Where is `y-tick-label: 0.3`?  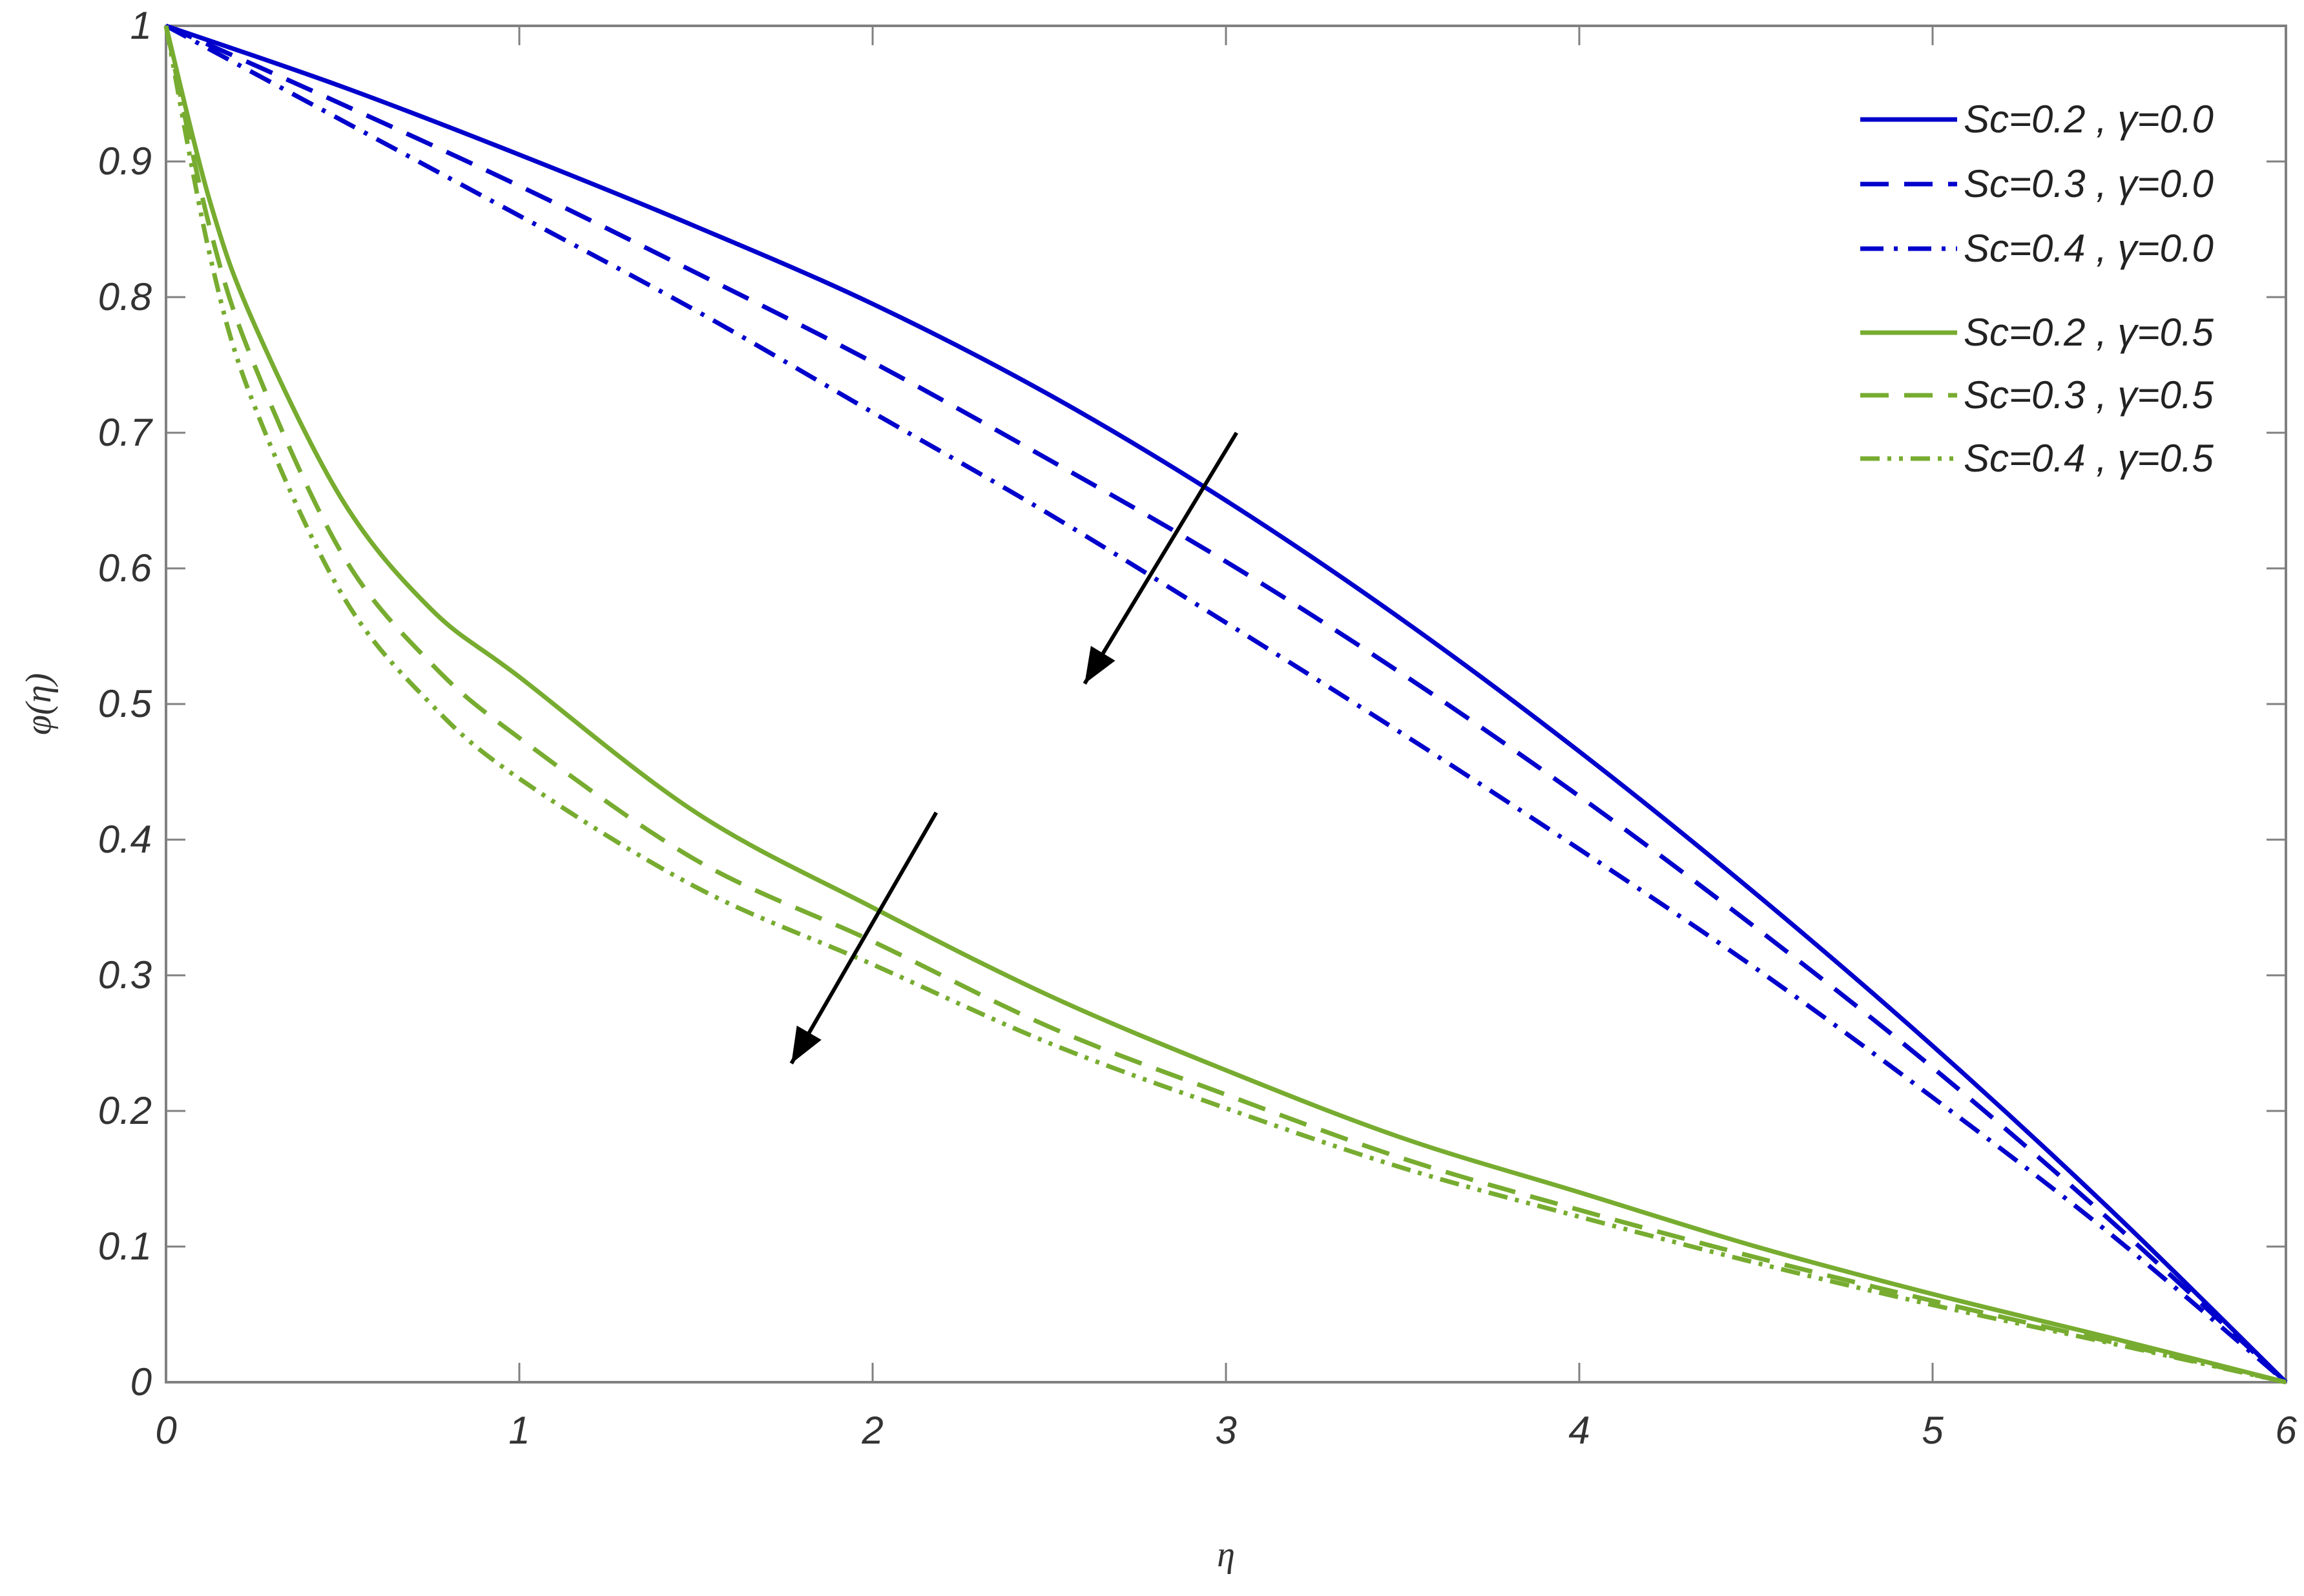
y-tick-label: 0.3 is located at coordinates (125, 975).